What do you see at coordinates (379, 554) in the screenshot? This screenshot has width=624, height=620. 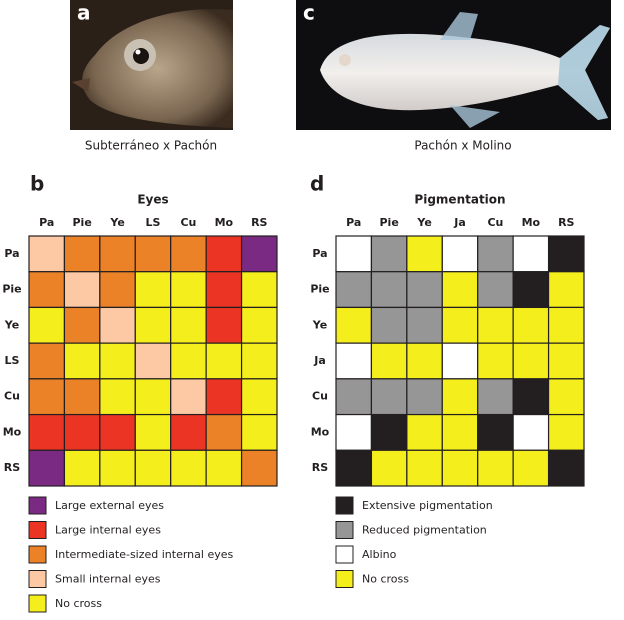 I see `legend-label: Albino` at bounding box center [379, 554].